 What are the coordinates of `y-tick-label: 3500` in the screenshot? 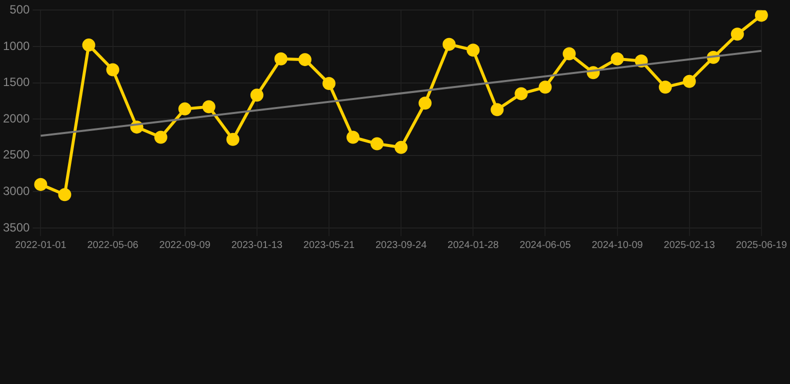 It's located at (16, 227).